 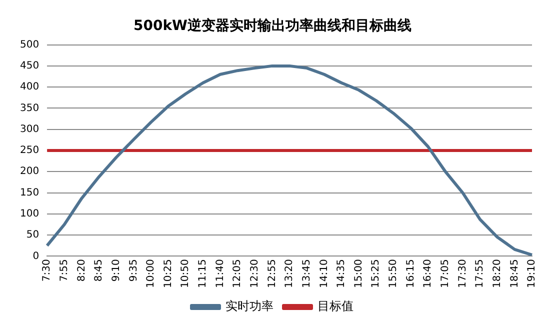 What do you see at coordinates (238, 273) in the screenshot?
I see `x-tick-label: 12:05` at bounding box center [238, 273].